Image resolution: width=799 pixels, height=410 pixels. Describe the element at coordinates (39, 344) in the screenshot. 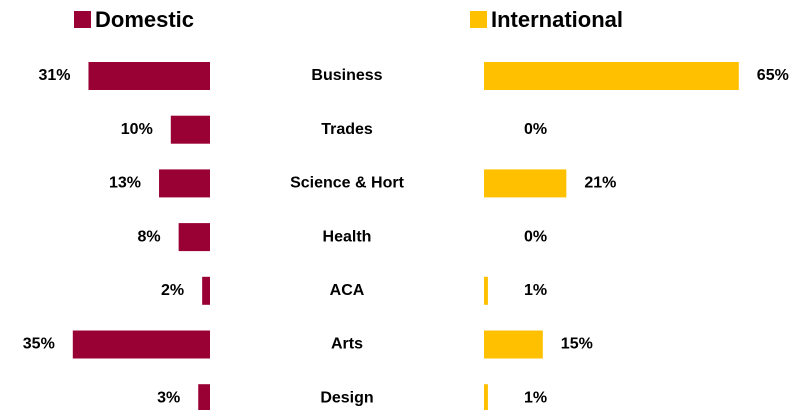

I see `value-label: 35%` at that location.